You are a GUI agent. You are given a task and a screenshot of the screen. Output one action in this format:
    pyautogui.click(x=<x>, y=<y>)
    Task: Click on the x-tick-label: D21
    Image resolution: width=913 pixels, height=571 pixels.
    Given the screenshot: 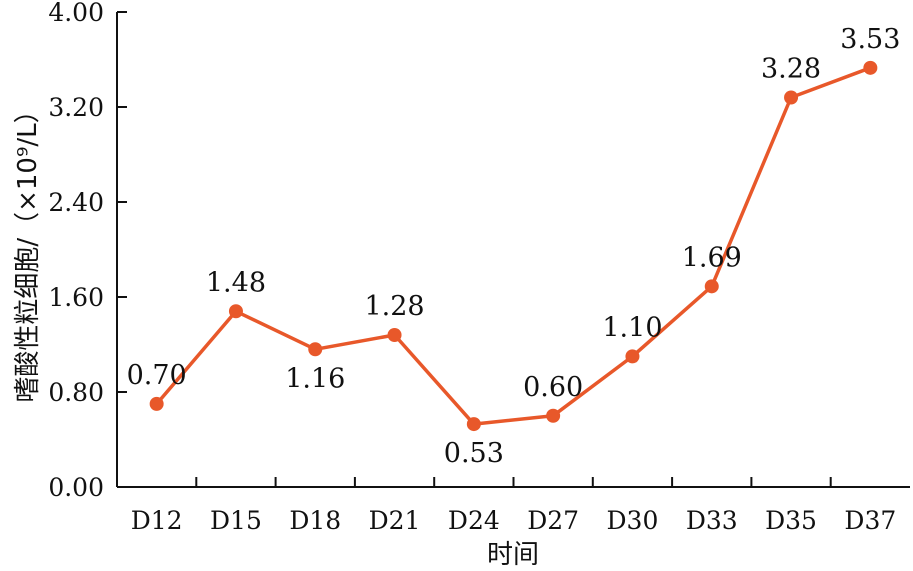 What is the action you would take?
    pyautogui.click(x=395, y=520)
    